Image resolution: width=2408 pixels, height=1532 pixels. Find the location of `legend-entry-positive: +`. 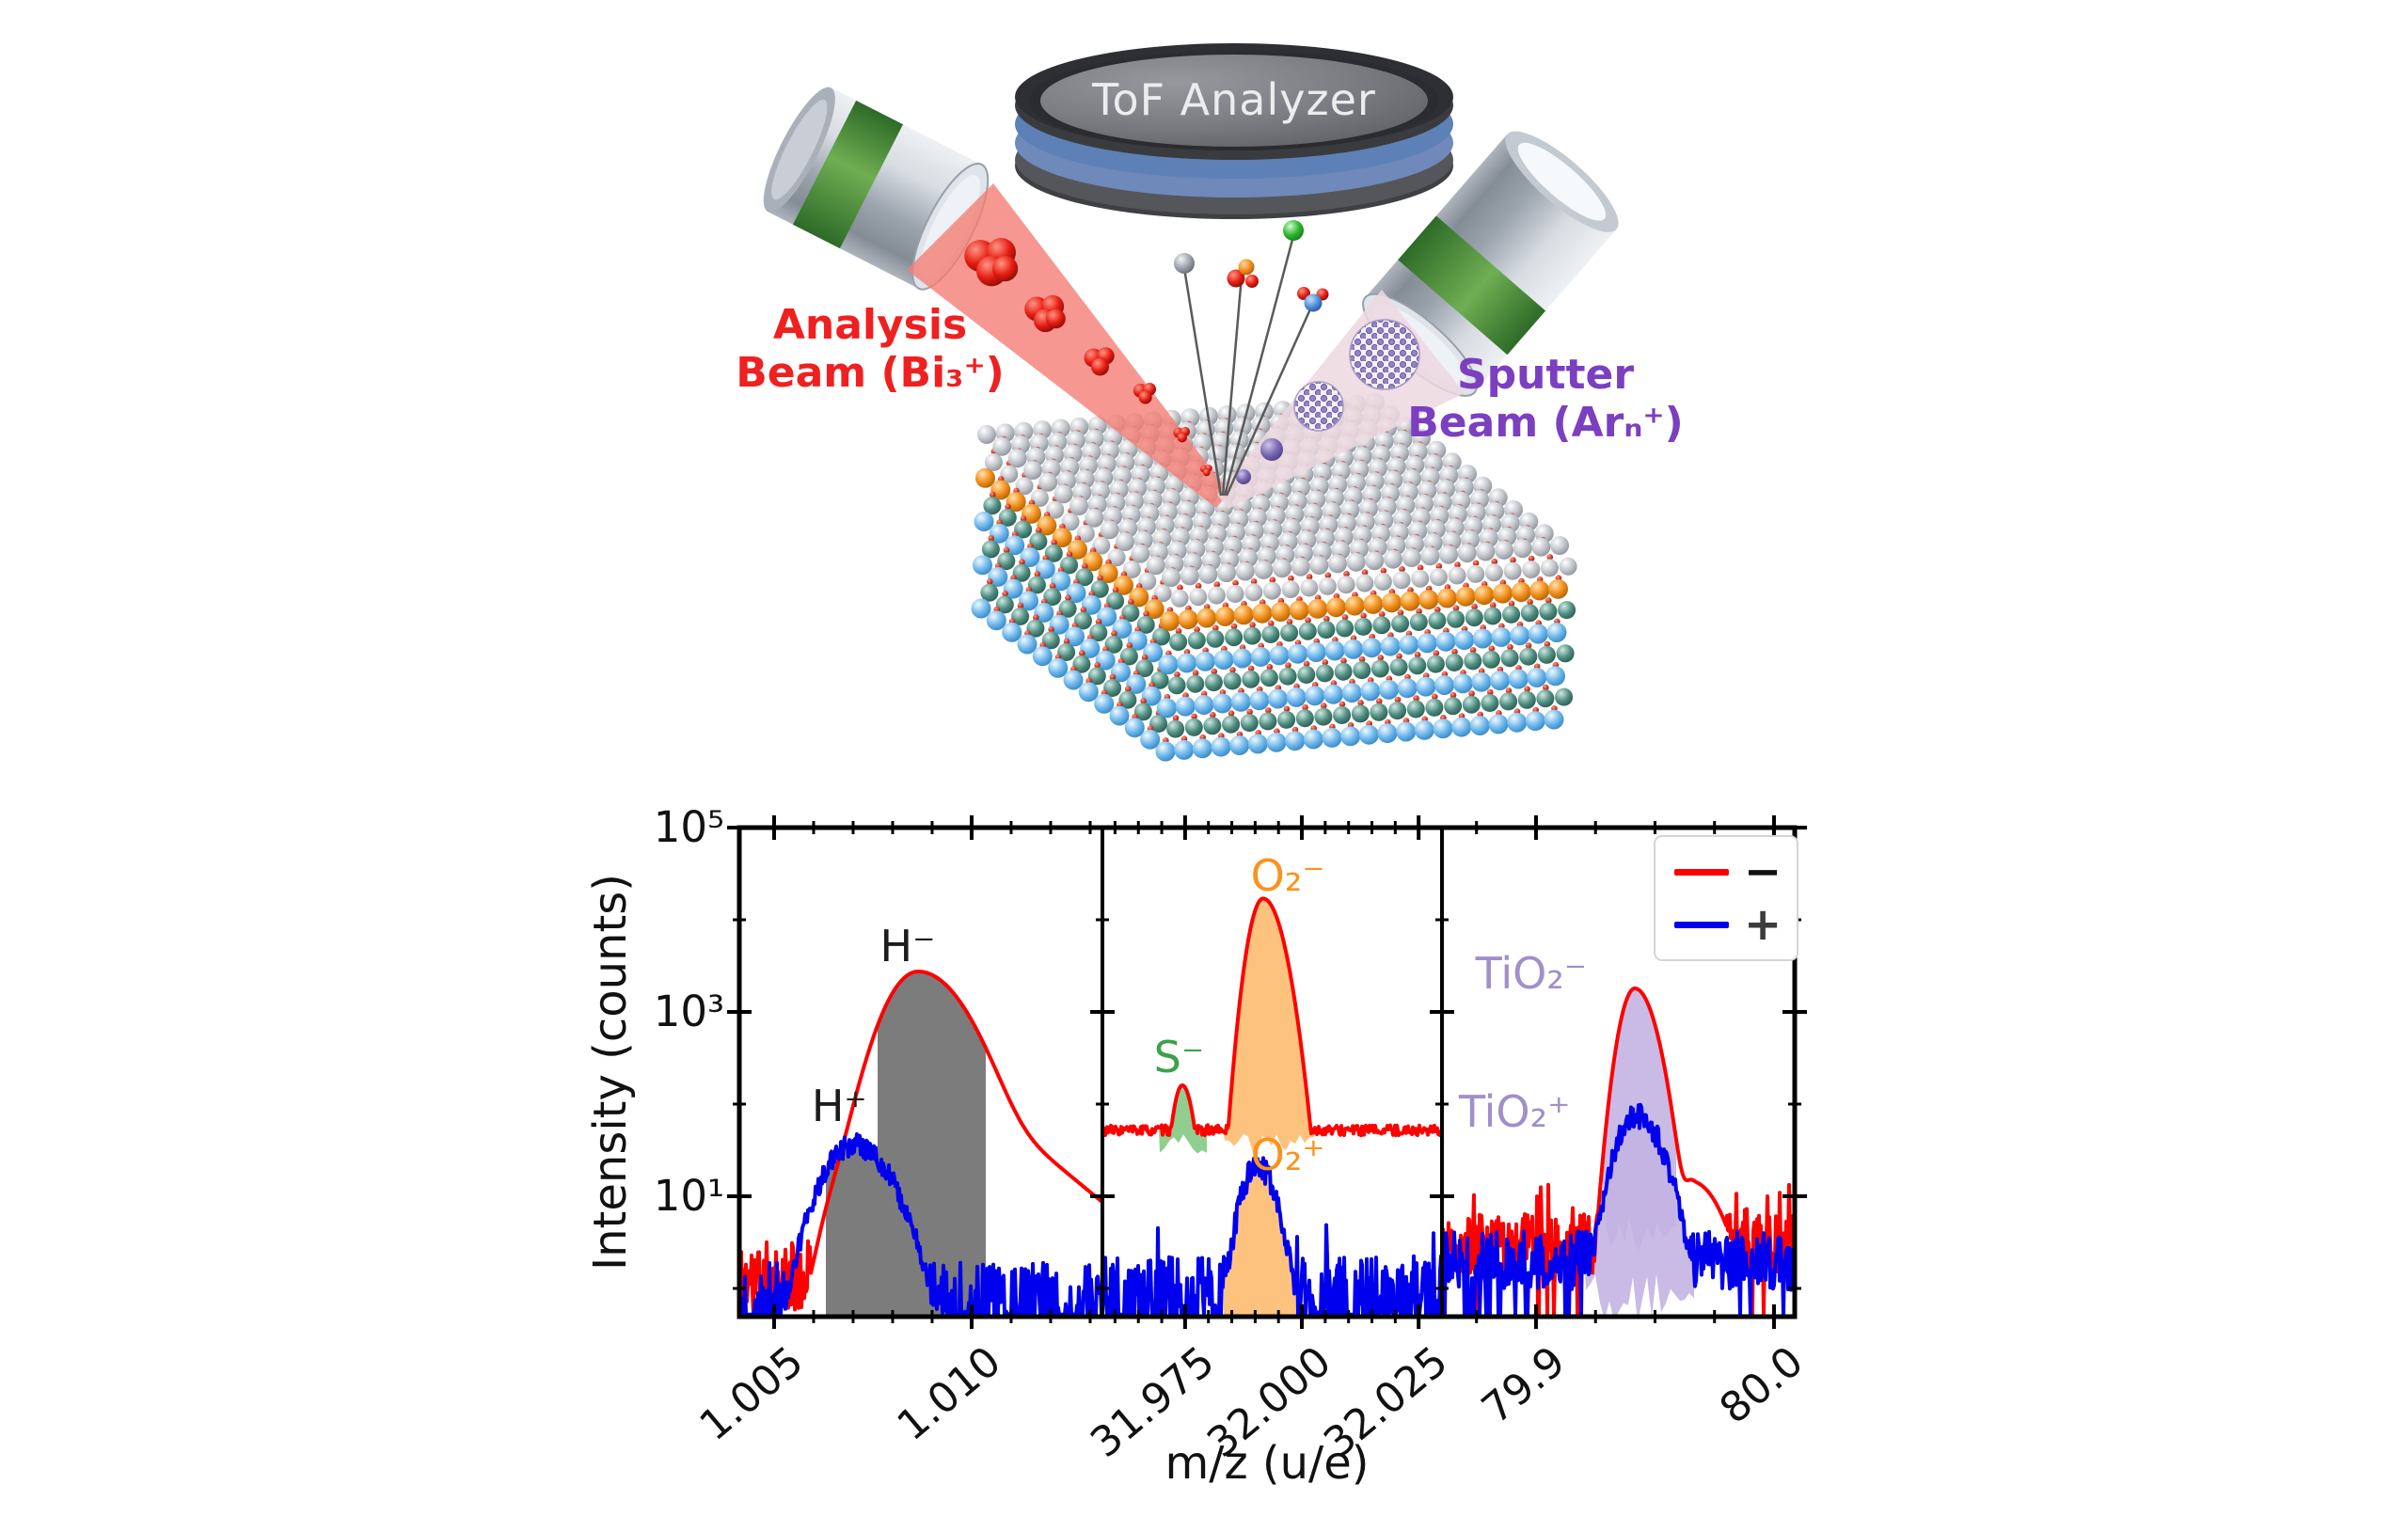

legend-entry-positive: + is located at coordinates (1727, 925).